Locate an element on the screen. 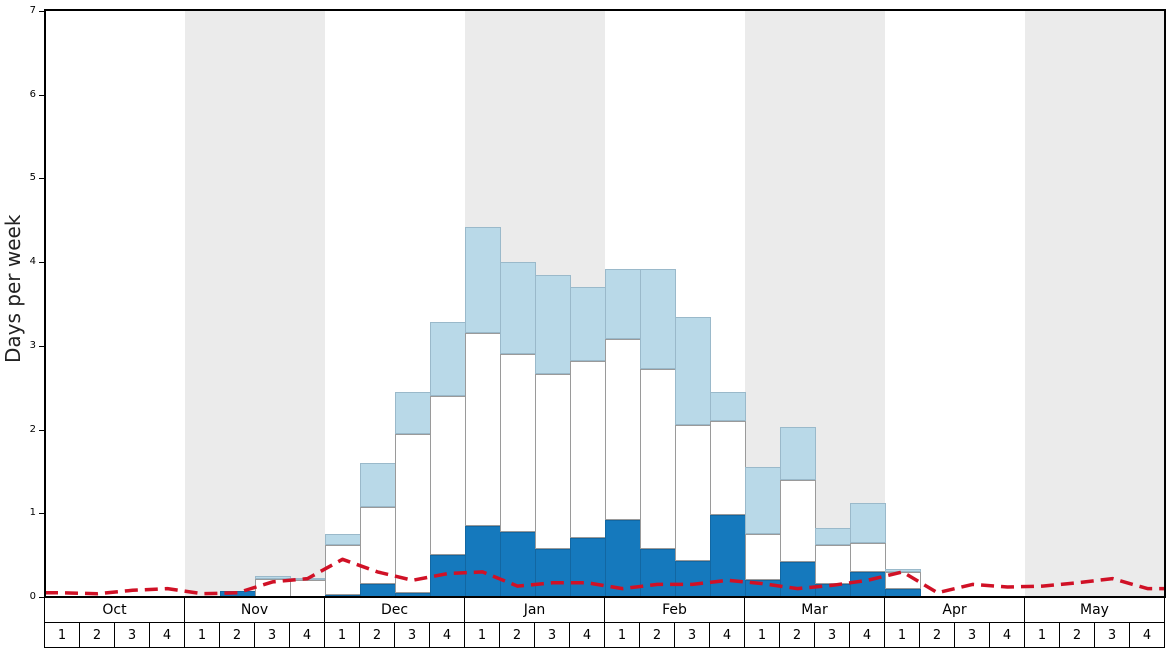 Image resolution: width=1168 pixels, height=648 pixels. month-row: Oct Nov Dec Jan Feb Mar Apr May is located at coordinates (605, 610).